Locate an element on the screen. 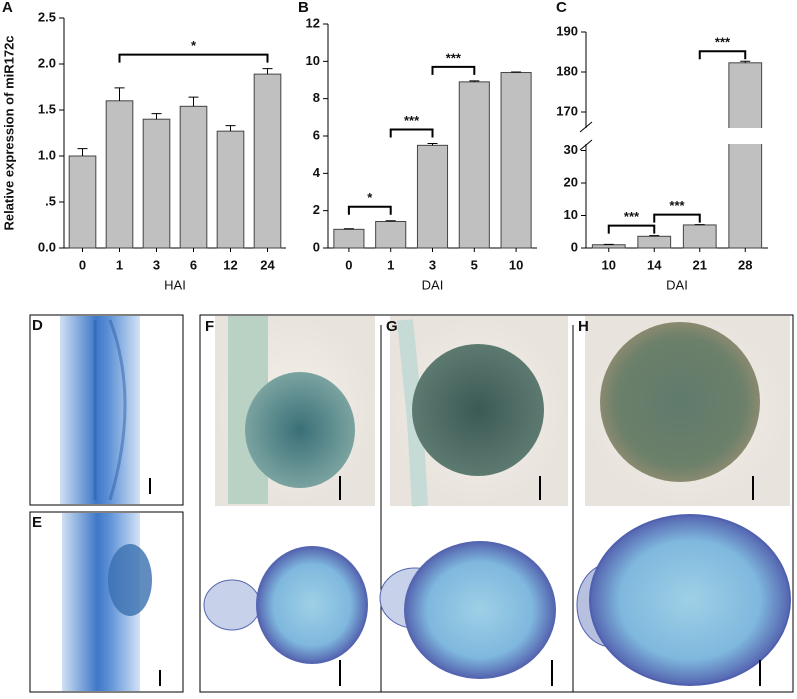 The height and width of the screenshot is (699, 797). x-axis-title: HAI is located at coordinates (175, 284).